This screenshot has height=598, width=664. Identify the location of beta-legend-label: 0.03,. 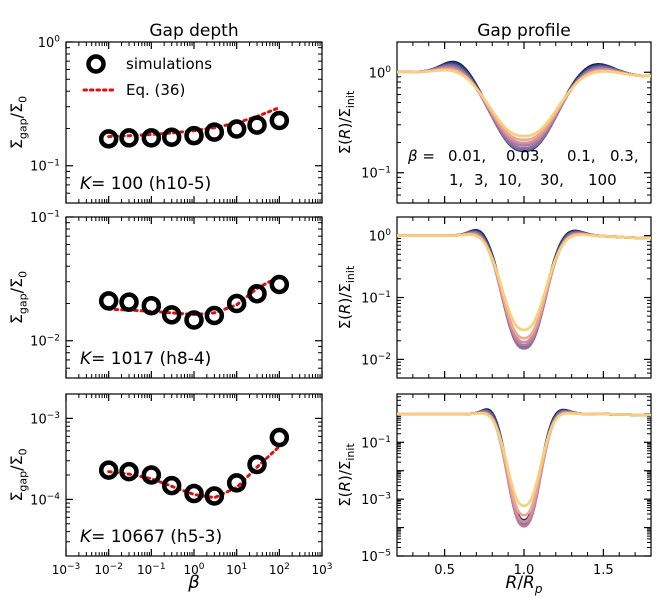
(525, 156).